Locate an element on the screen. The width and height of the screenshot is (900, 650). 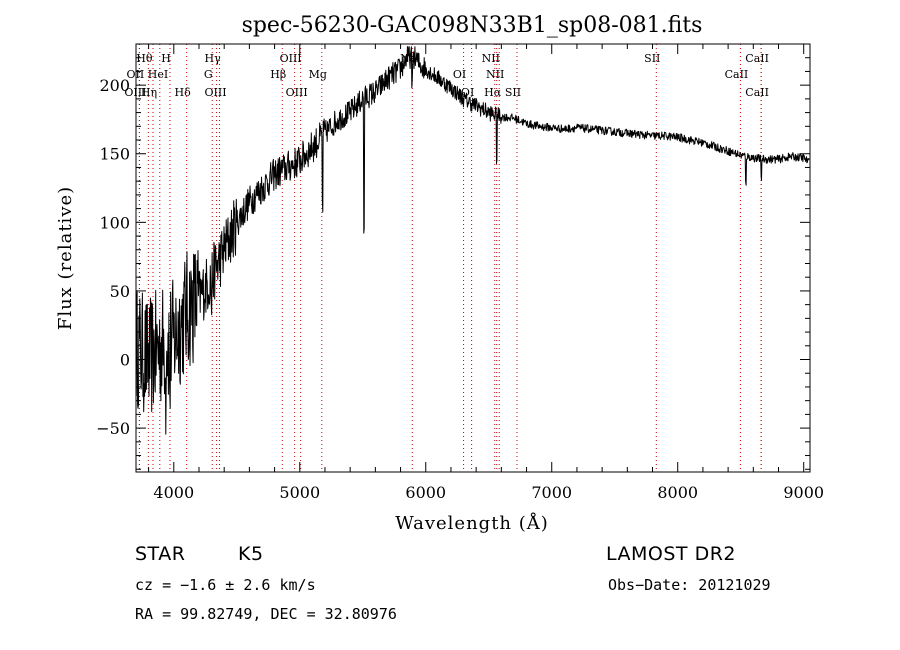
marker-label: Mg is located at coordinates (318, 74).